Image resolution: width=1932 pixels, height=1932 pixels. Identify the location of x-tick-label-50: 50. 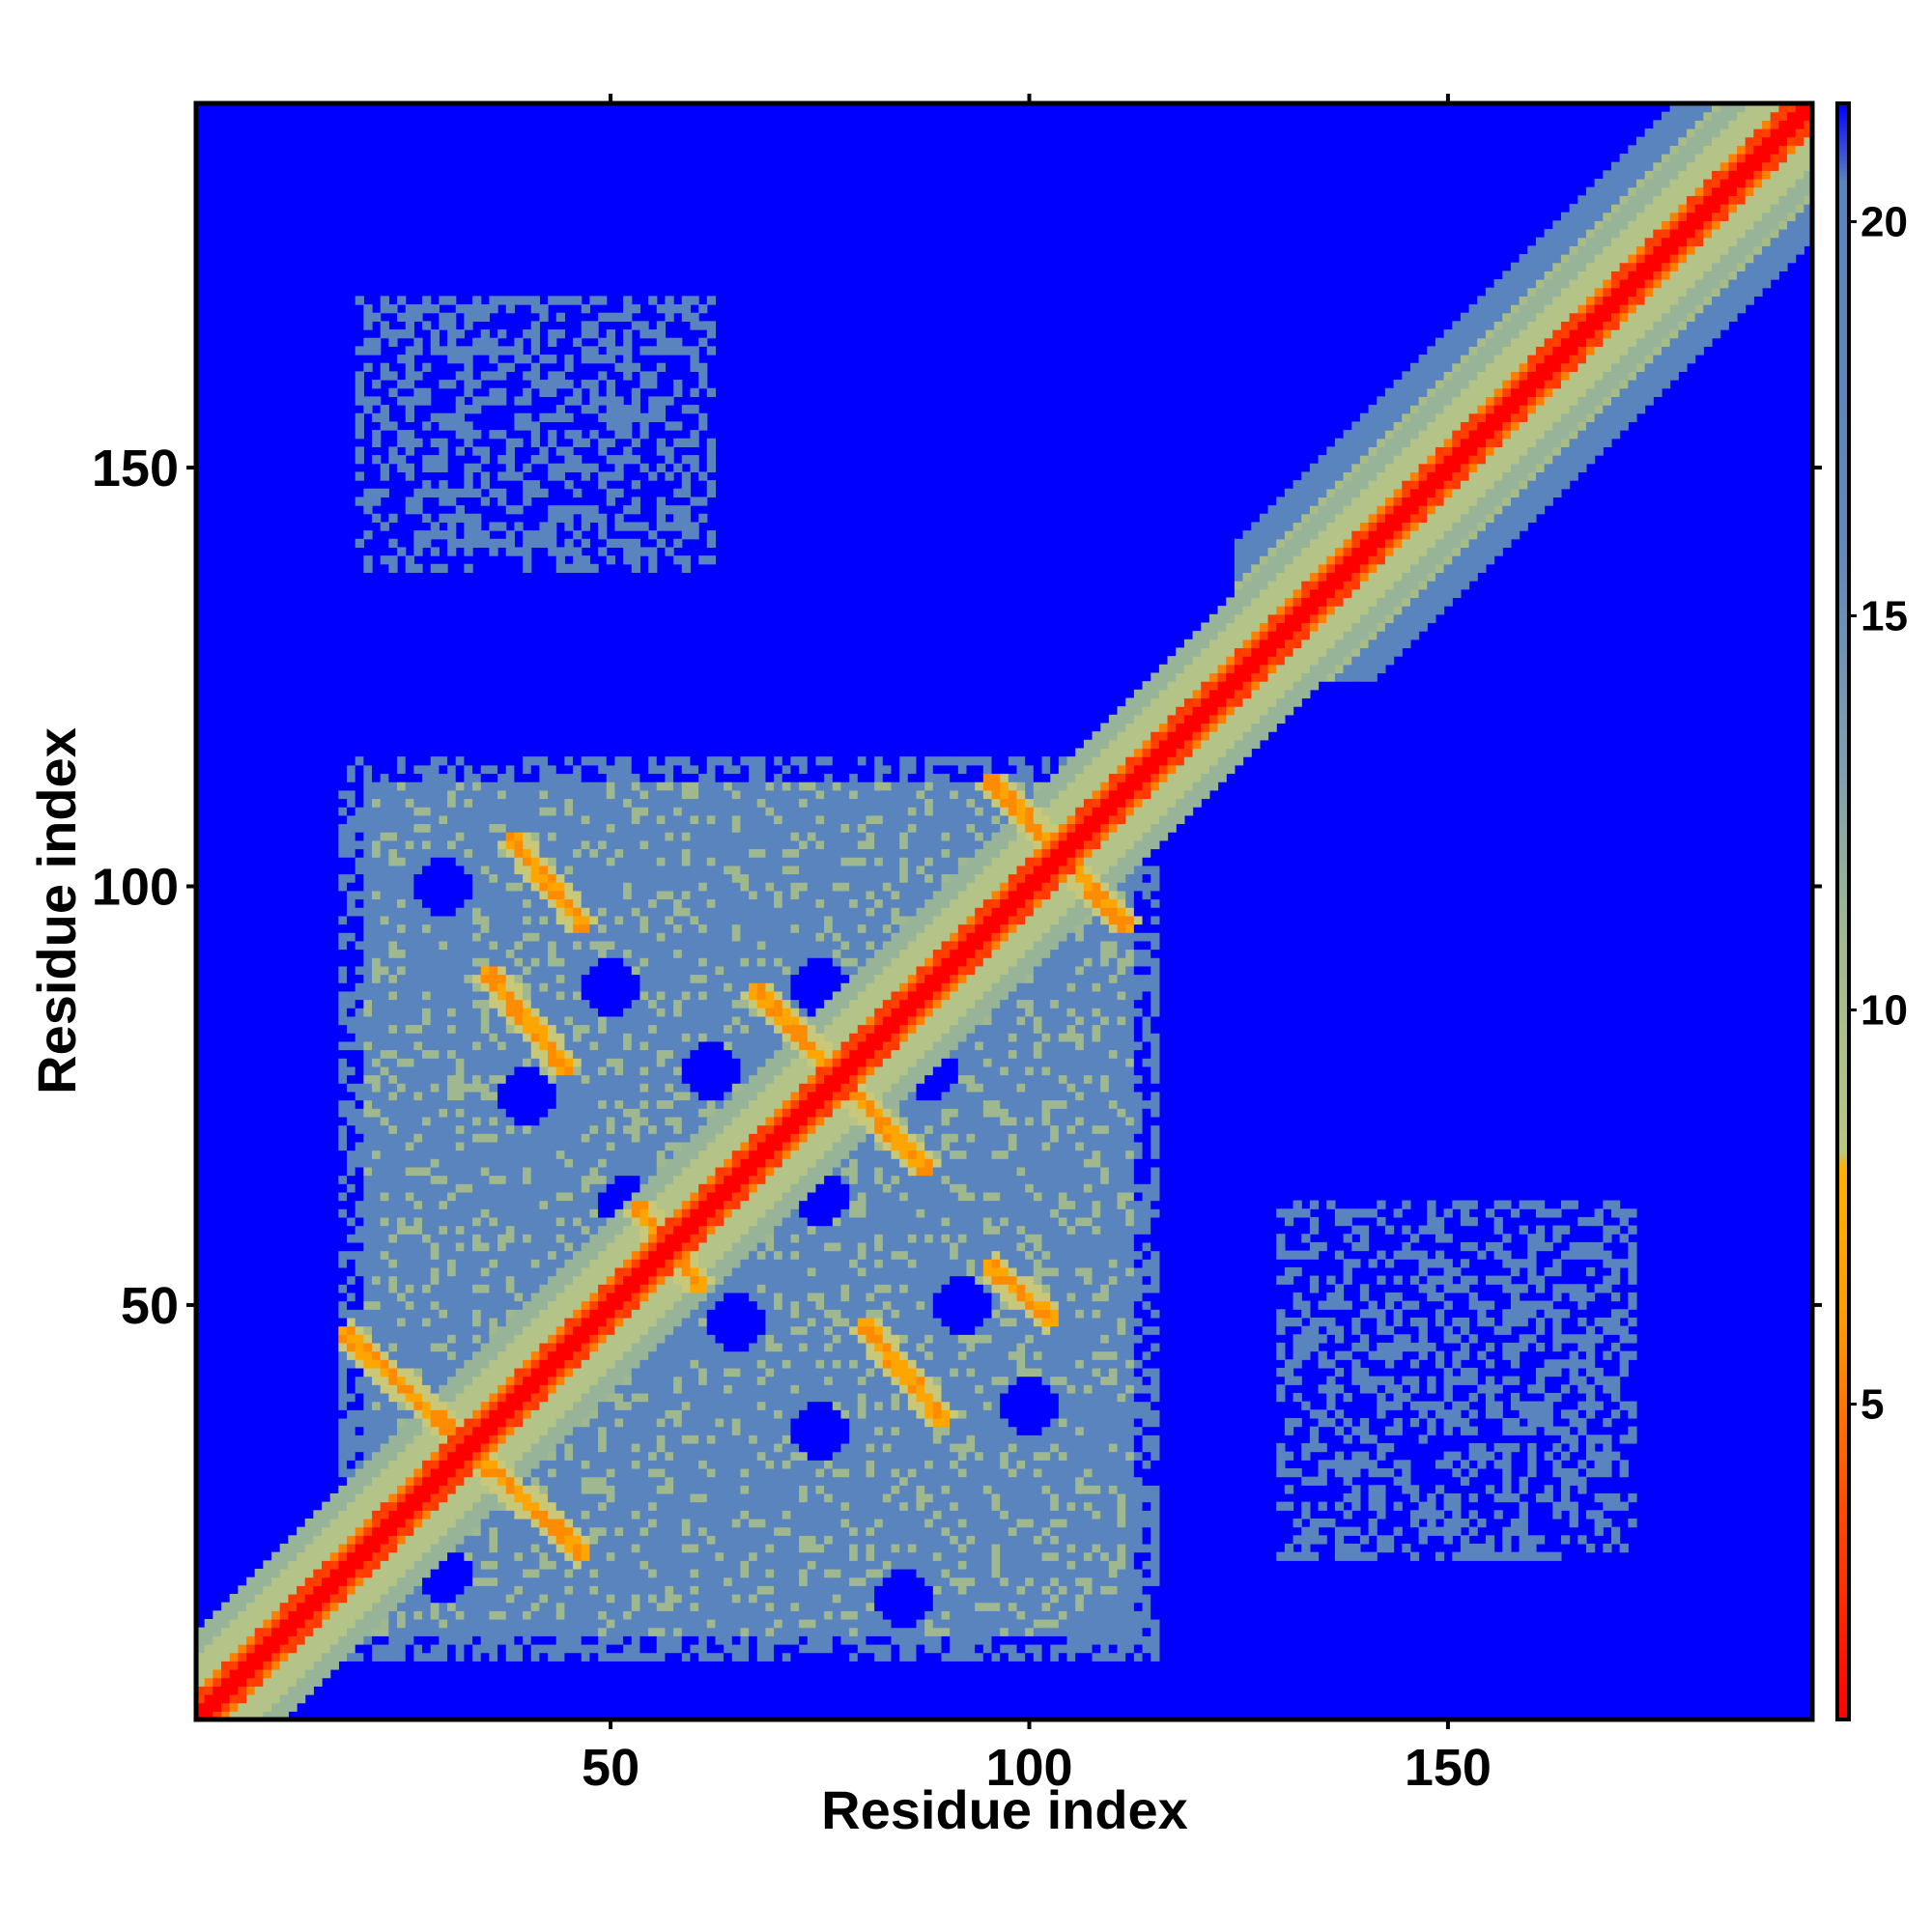
(610, 1768).